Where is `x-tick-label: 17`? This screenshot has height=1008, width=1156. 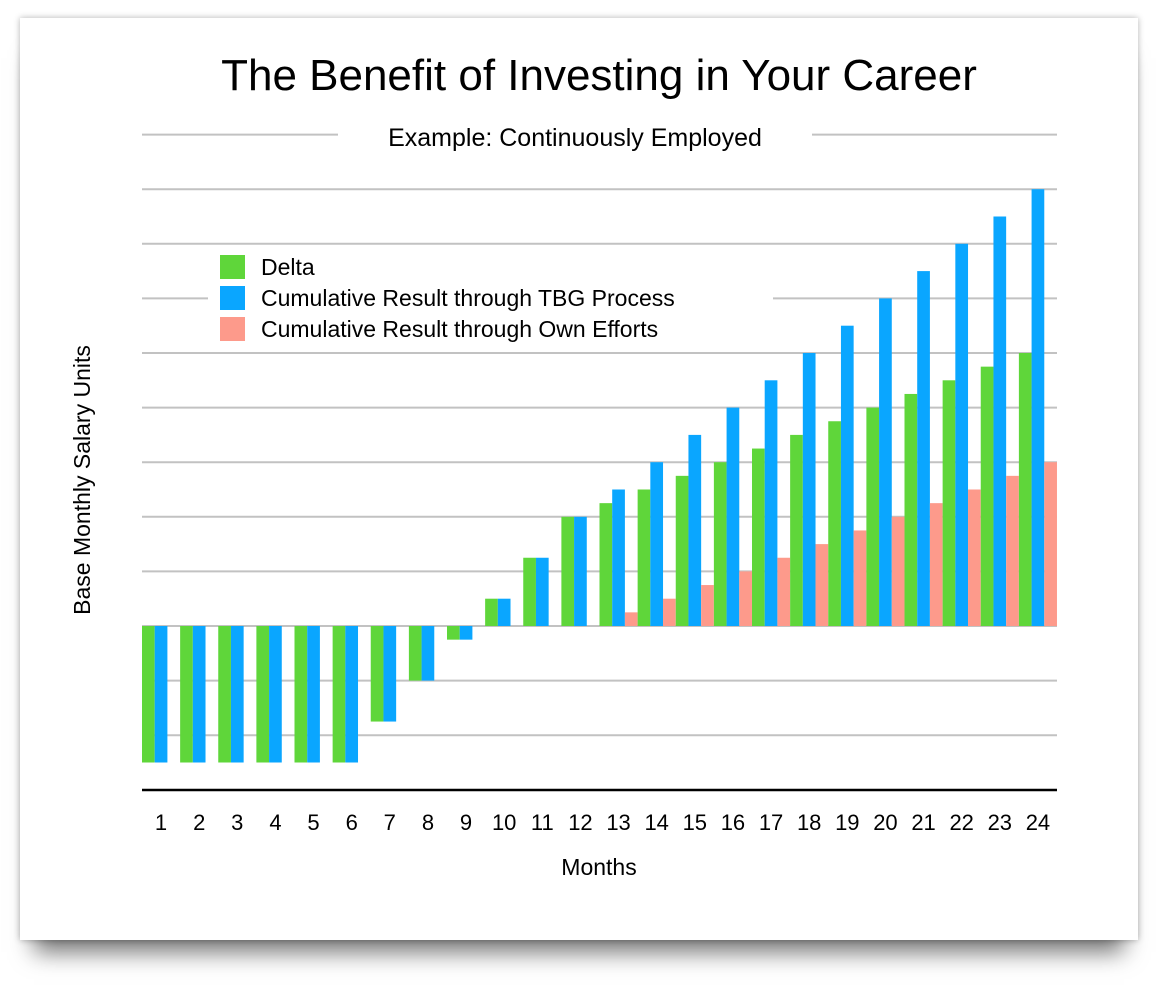
x-tick-label: 17 is located at coordinates (771, 822).